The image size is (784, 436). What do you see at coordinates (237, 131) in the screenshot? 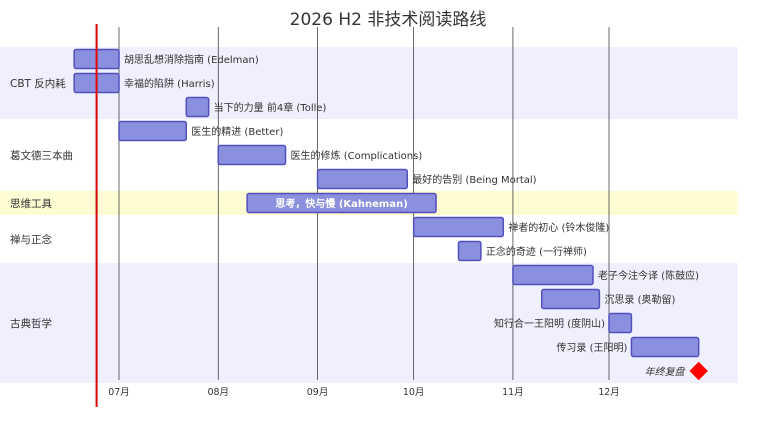
I see `task-label: 医生的精进 (Better)` at bounding box center [237, 131].